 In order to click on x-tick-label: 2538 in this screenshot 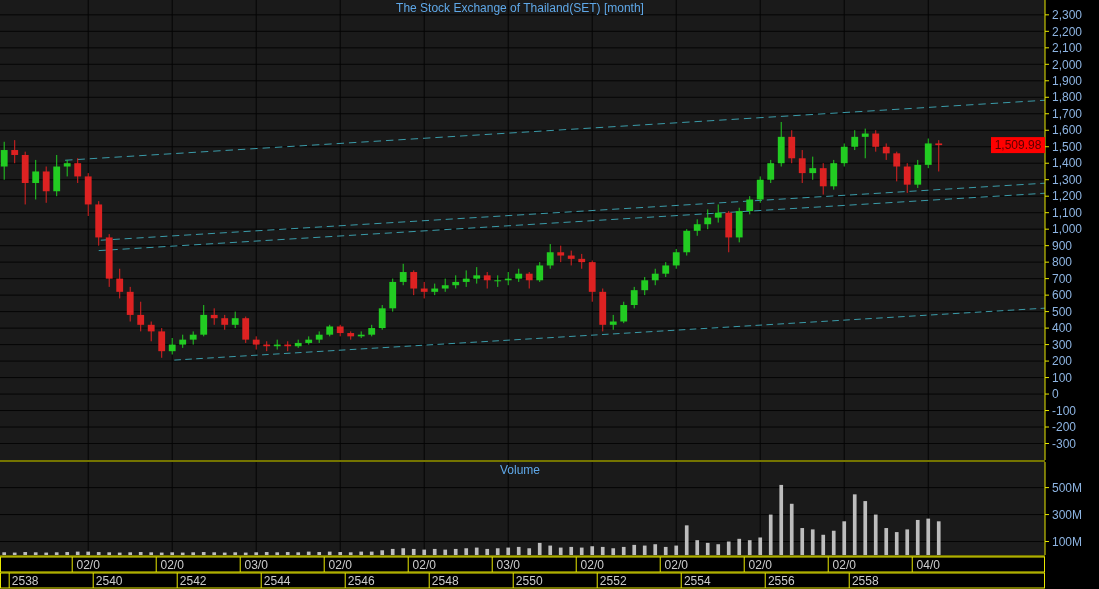, I will do `click(25, 581)`.